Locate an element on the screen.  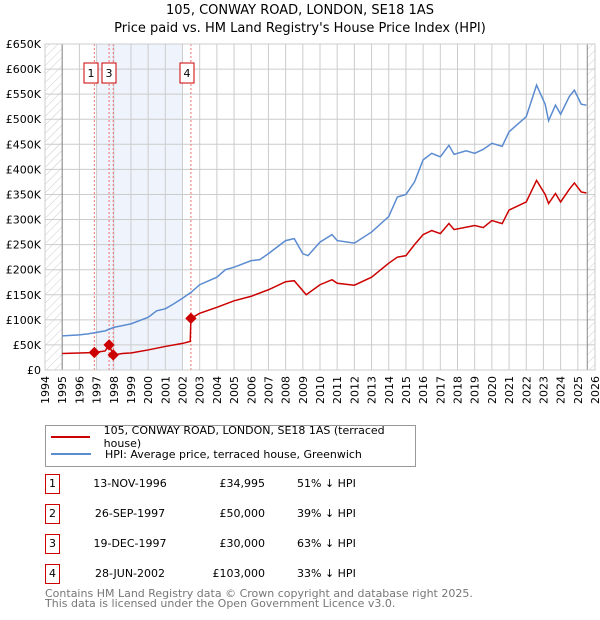
legend-swatch-hpi is located at coordinates (71, 454).